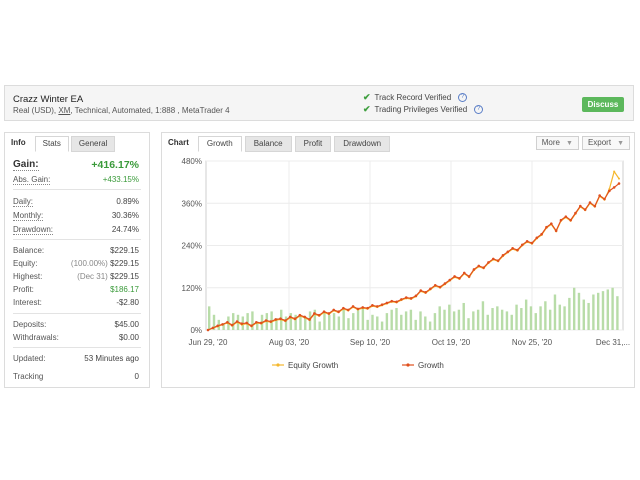 Image resolution: width=640 pixels, height=480 pixels. I want to click on abs-gain-label: Abs. Gain:, so click(32, 180).